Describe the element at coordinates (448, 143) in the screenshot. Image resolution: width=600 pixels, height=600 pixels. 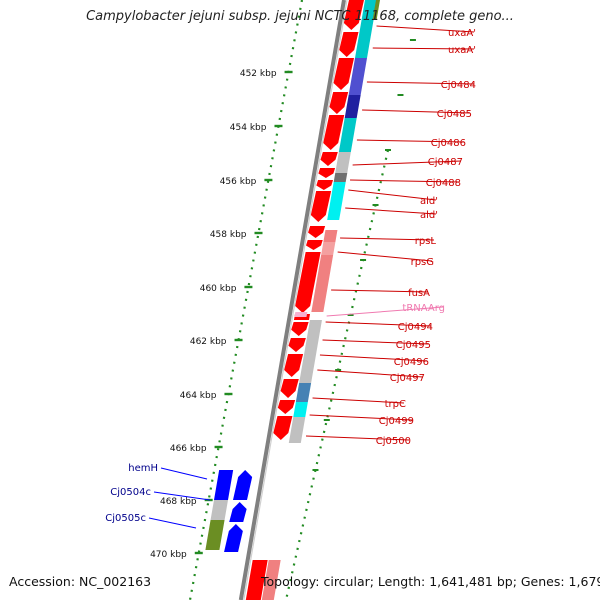
I see `forward-gene-label: Cj0486` at that location.